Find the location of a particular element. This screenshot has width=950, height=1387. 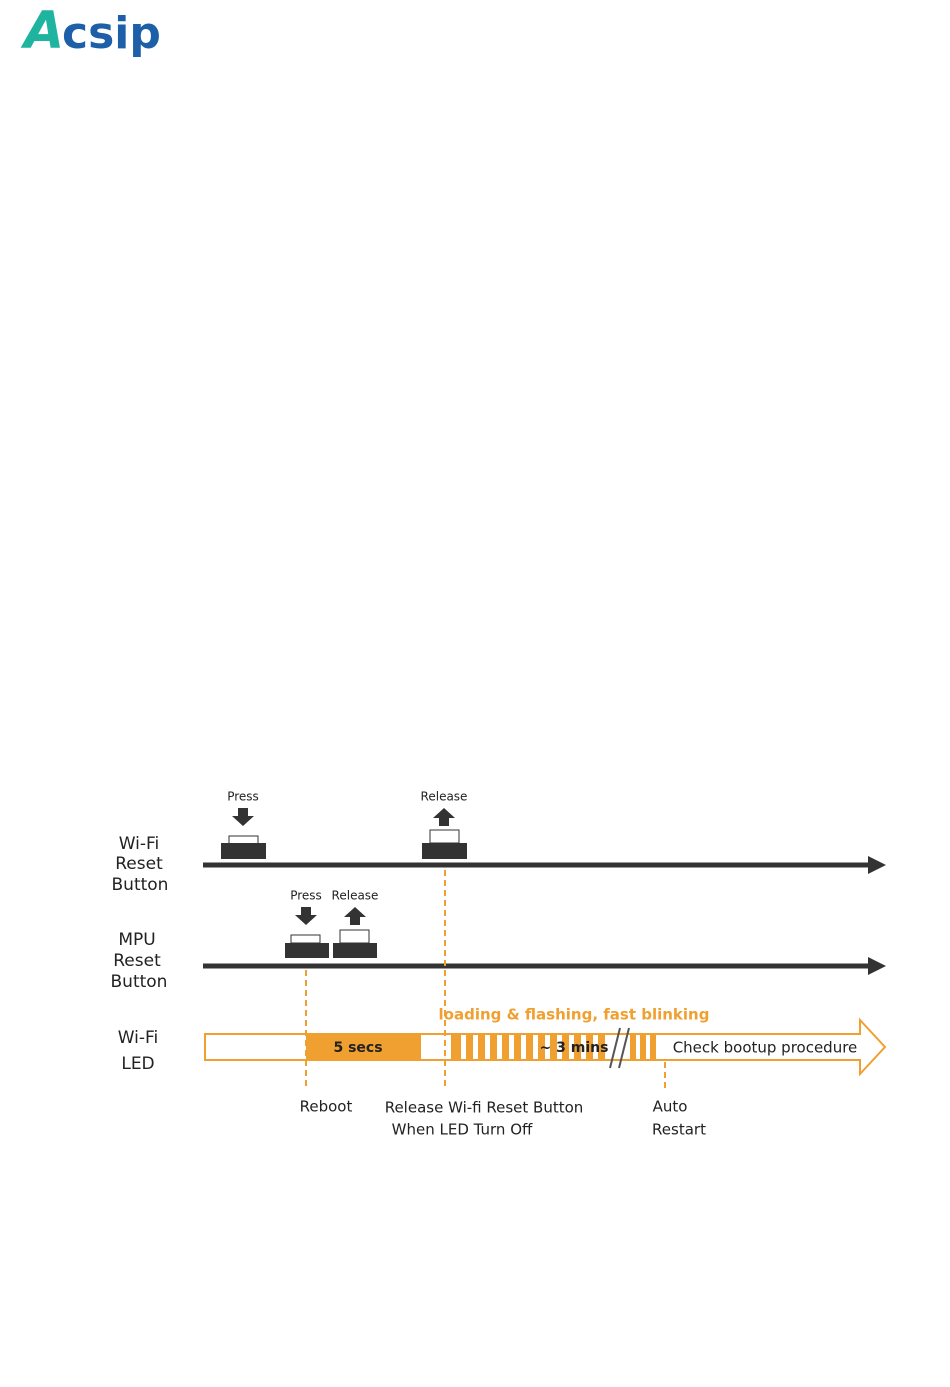

hold-label: 5 secs is located at coordinates (357, 1048).